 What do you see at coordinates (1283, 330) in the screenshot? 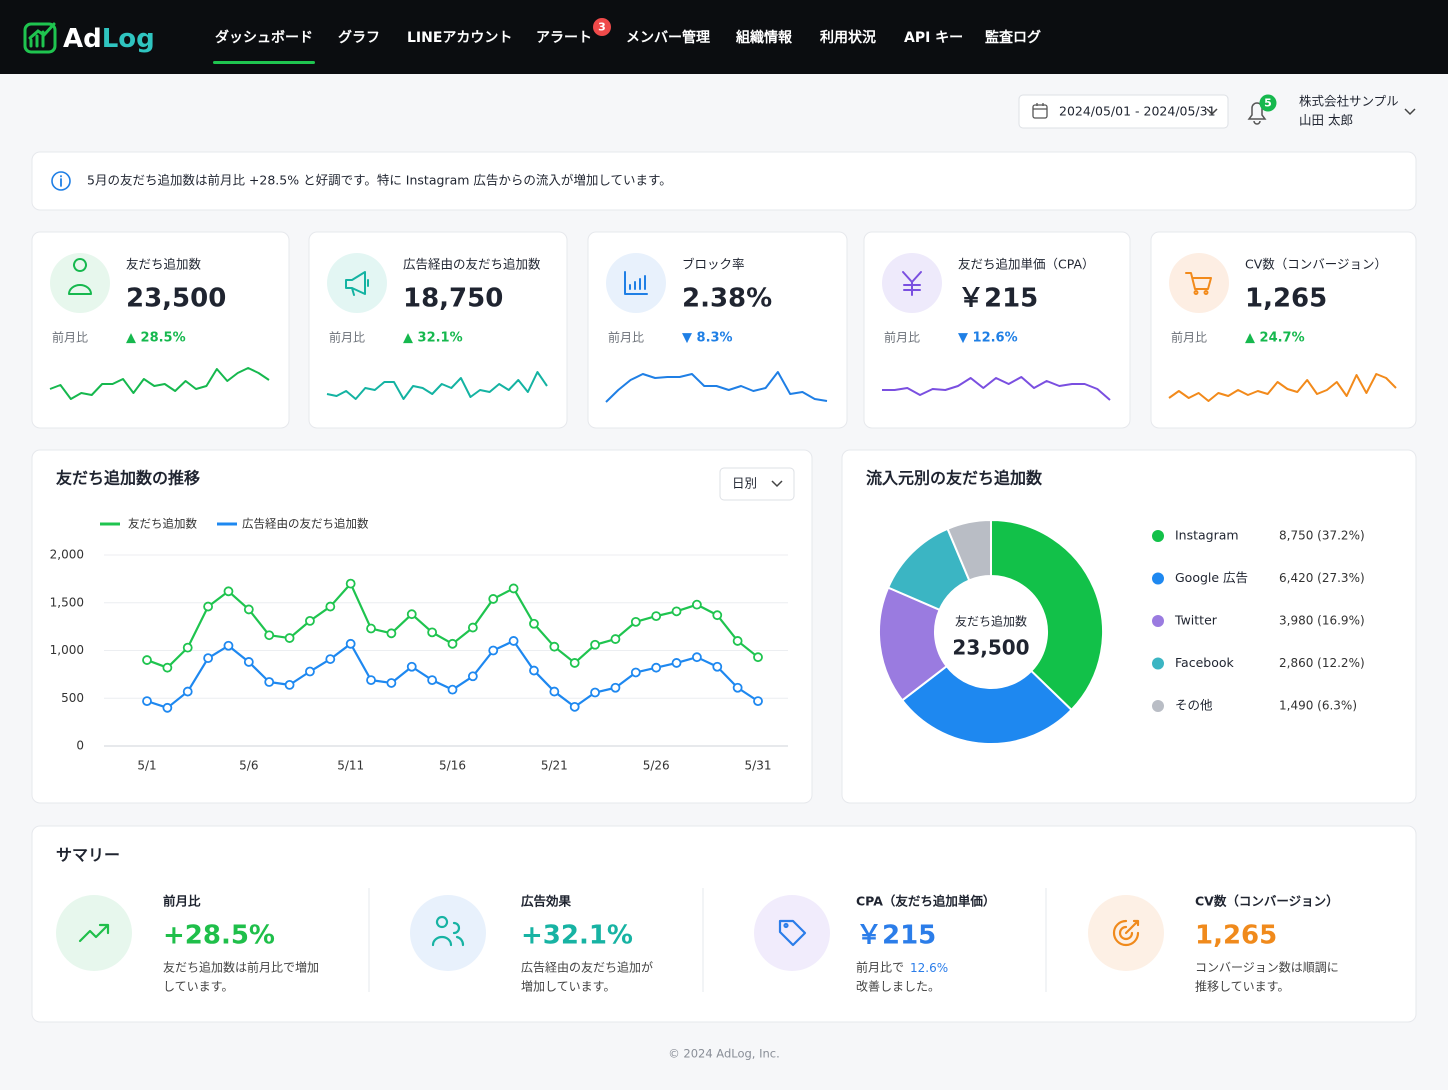
I see `kpi-card: CV数（コンバージョン） 1,265 前月比 ▲ 24.7%` at bounding box center [1283, 330].